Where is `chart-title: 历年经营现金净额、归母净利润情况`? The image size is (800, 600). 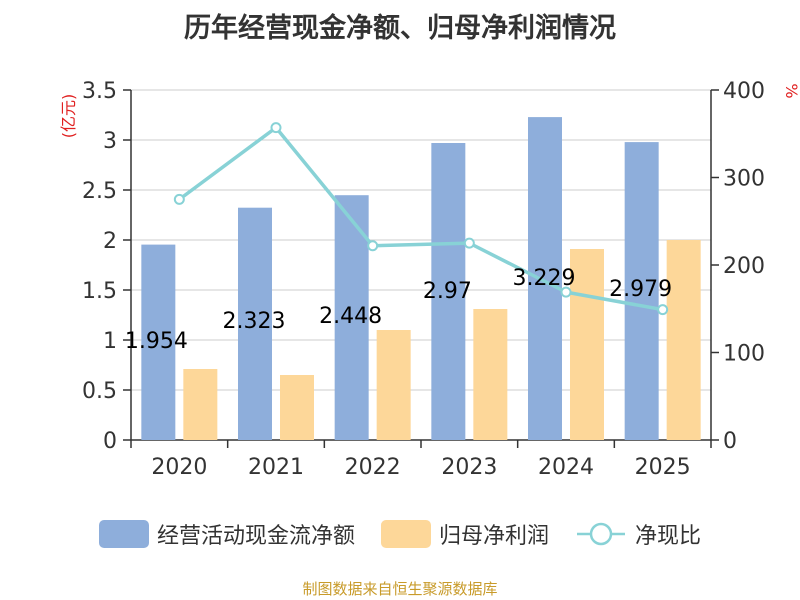
chart-title: 历年经营现金净额、归母净利润情况 is located at coordinates (400, 28).